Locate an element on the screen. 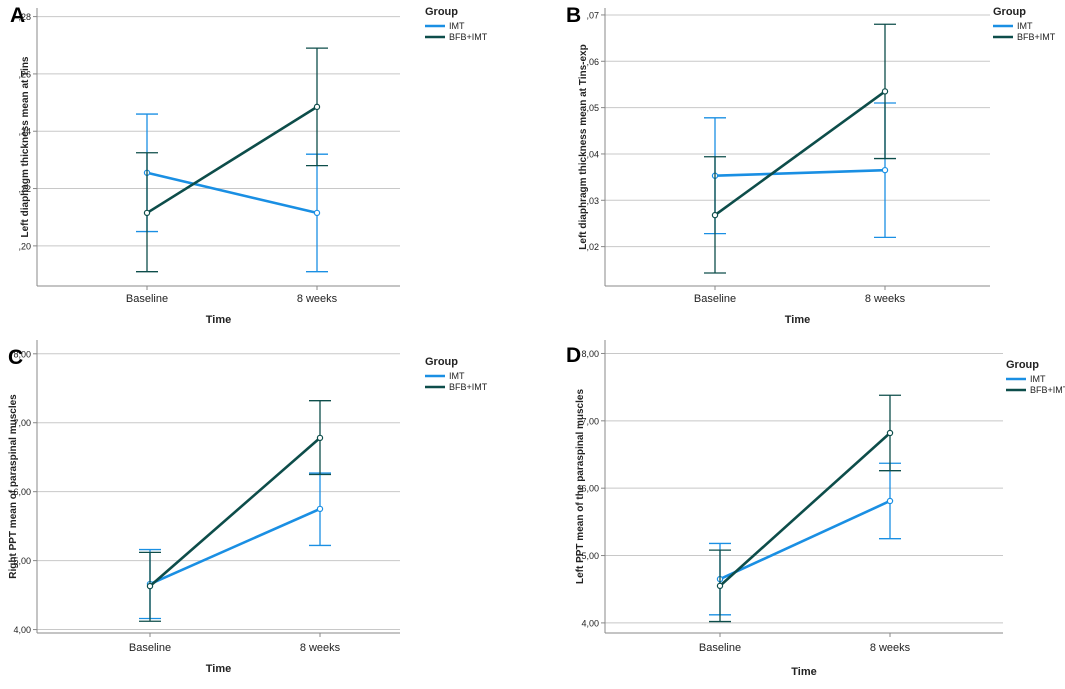 The width and height of the screenshot is (1065, 689). y-axis-title: Left diaphagm thickness mean at Tins is located at coordinates (25, 146).